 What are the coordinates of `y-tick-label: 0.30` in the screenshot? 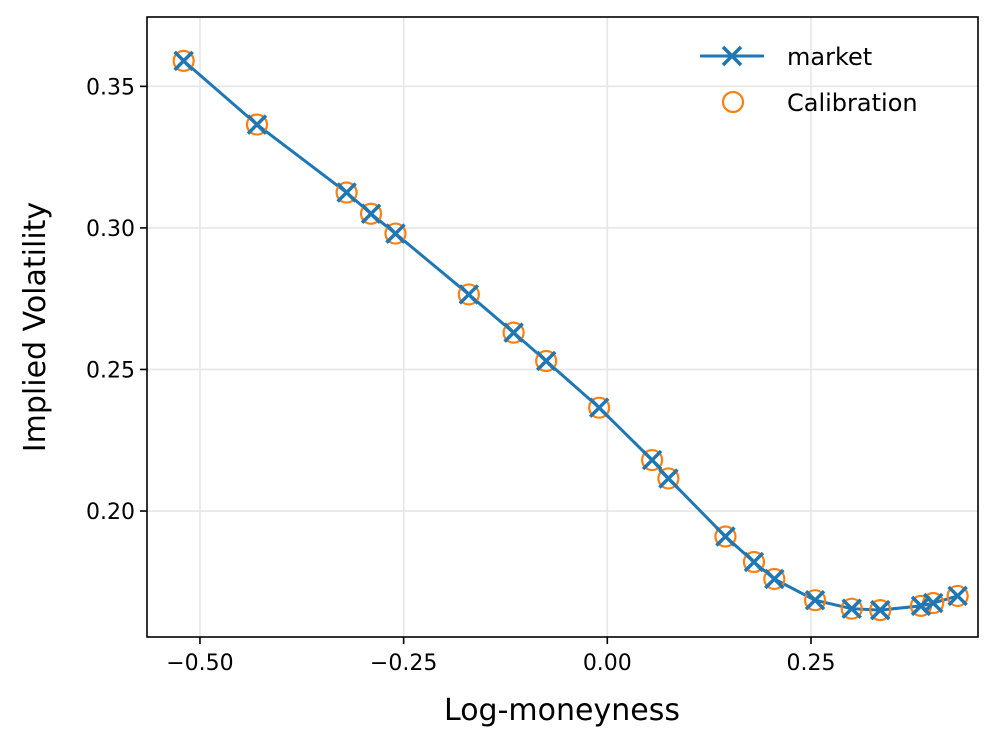 It's located at (110, 229).